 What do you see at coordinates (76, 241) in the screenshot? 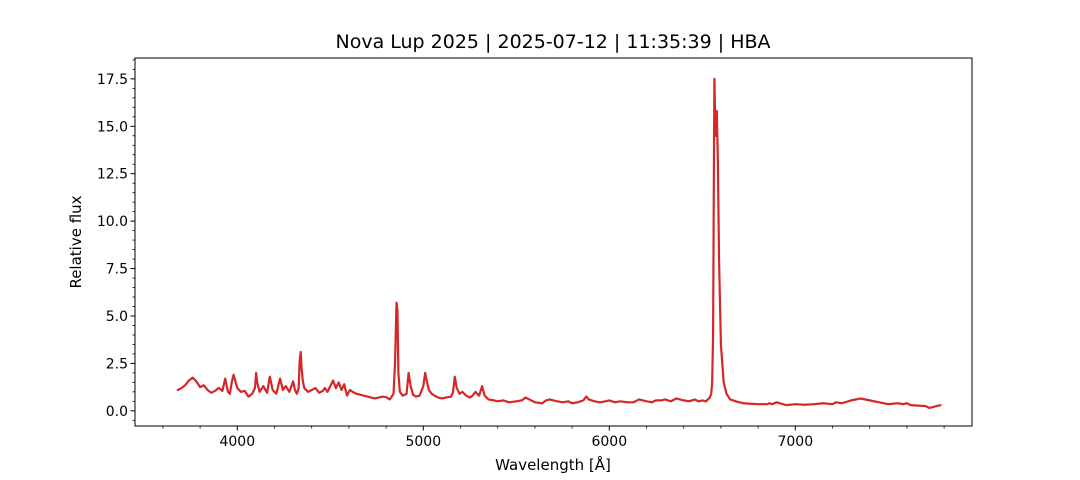
I see `y-axis-label: Relative flux` at bounding box center [76, 241].